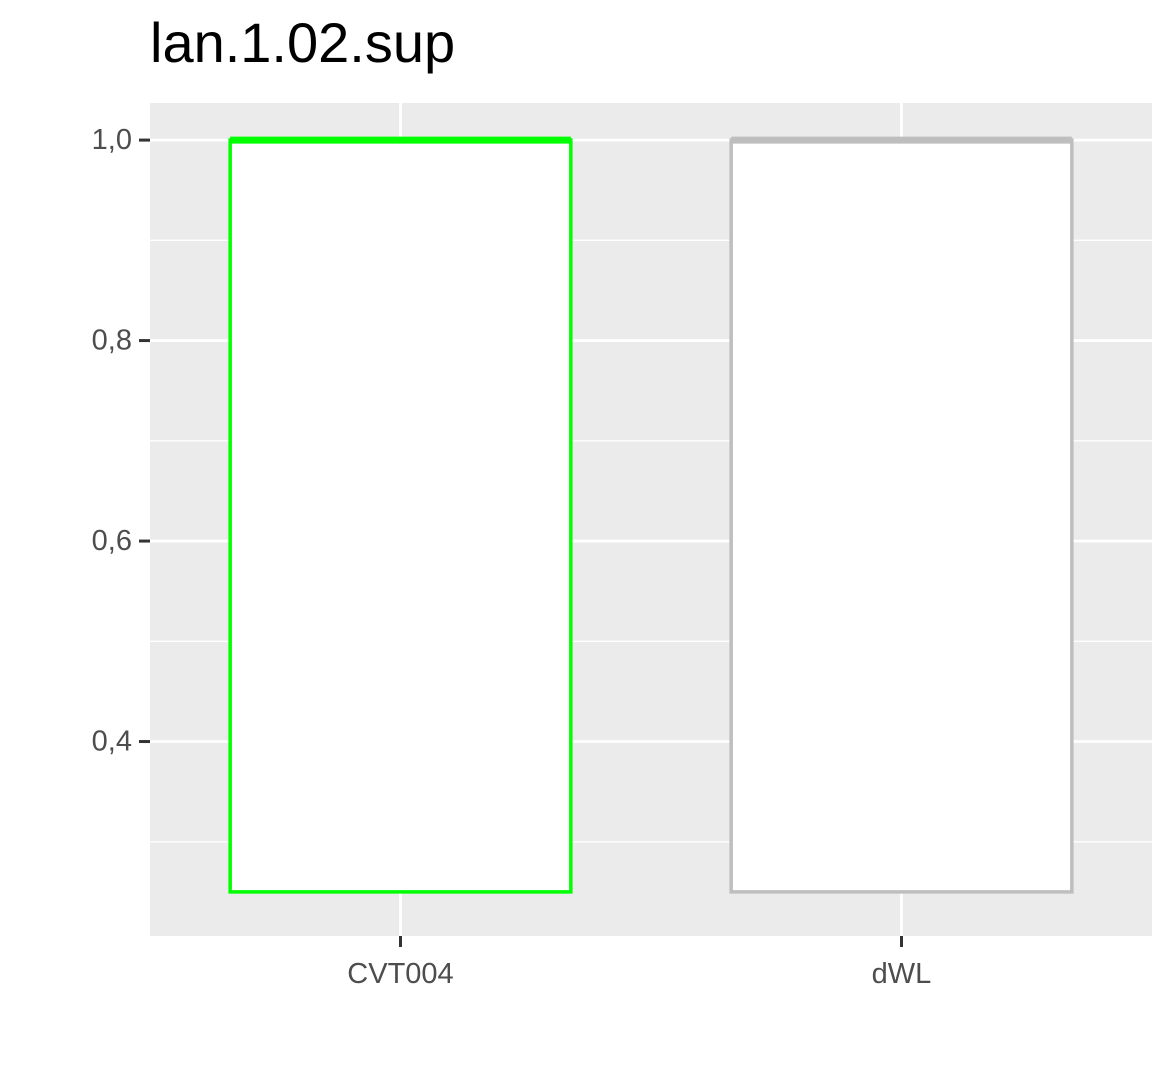  What do you see at coordinates (400, 974) in the screenshot?
I see `x-tick-label: CVT004` at bounding box center [400, 974].